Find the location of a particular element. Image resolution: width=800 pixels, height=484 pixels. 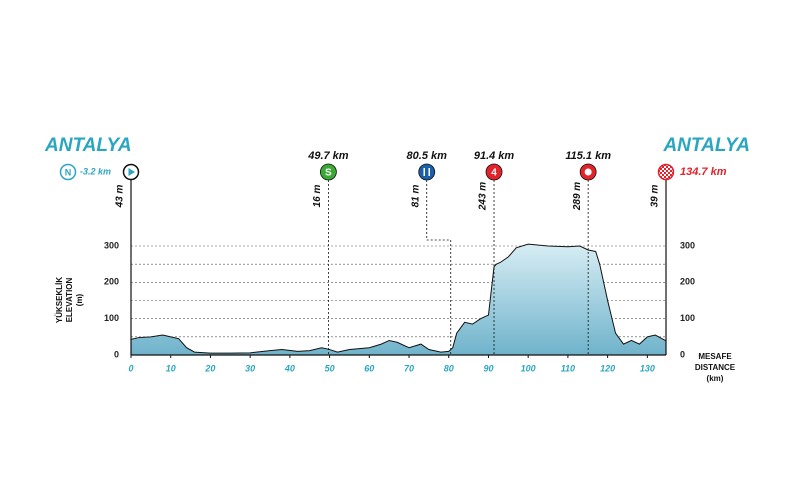

y-axis-label: YÜKSEKLİK is located at coordinates (59, 300).